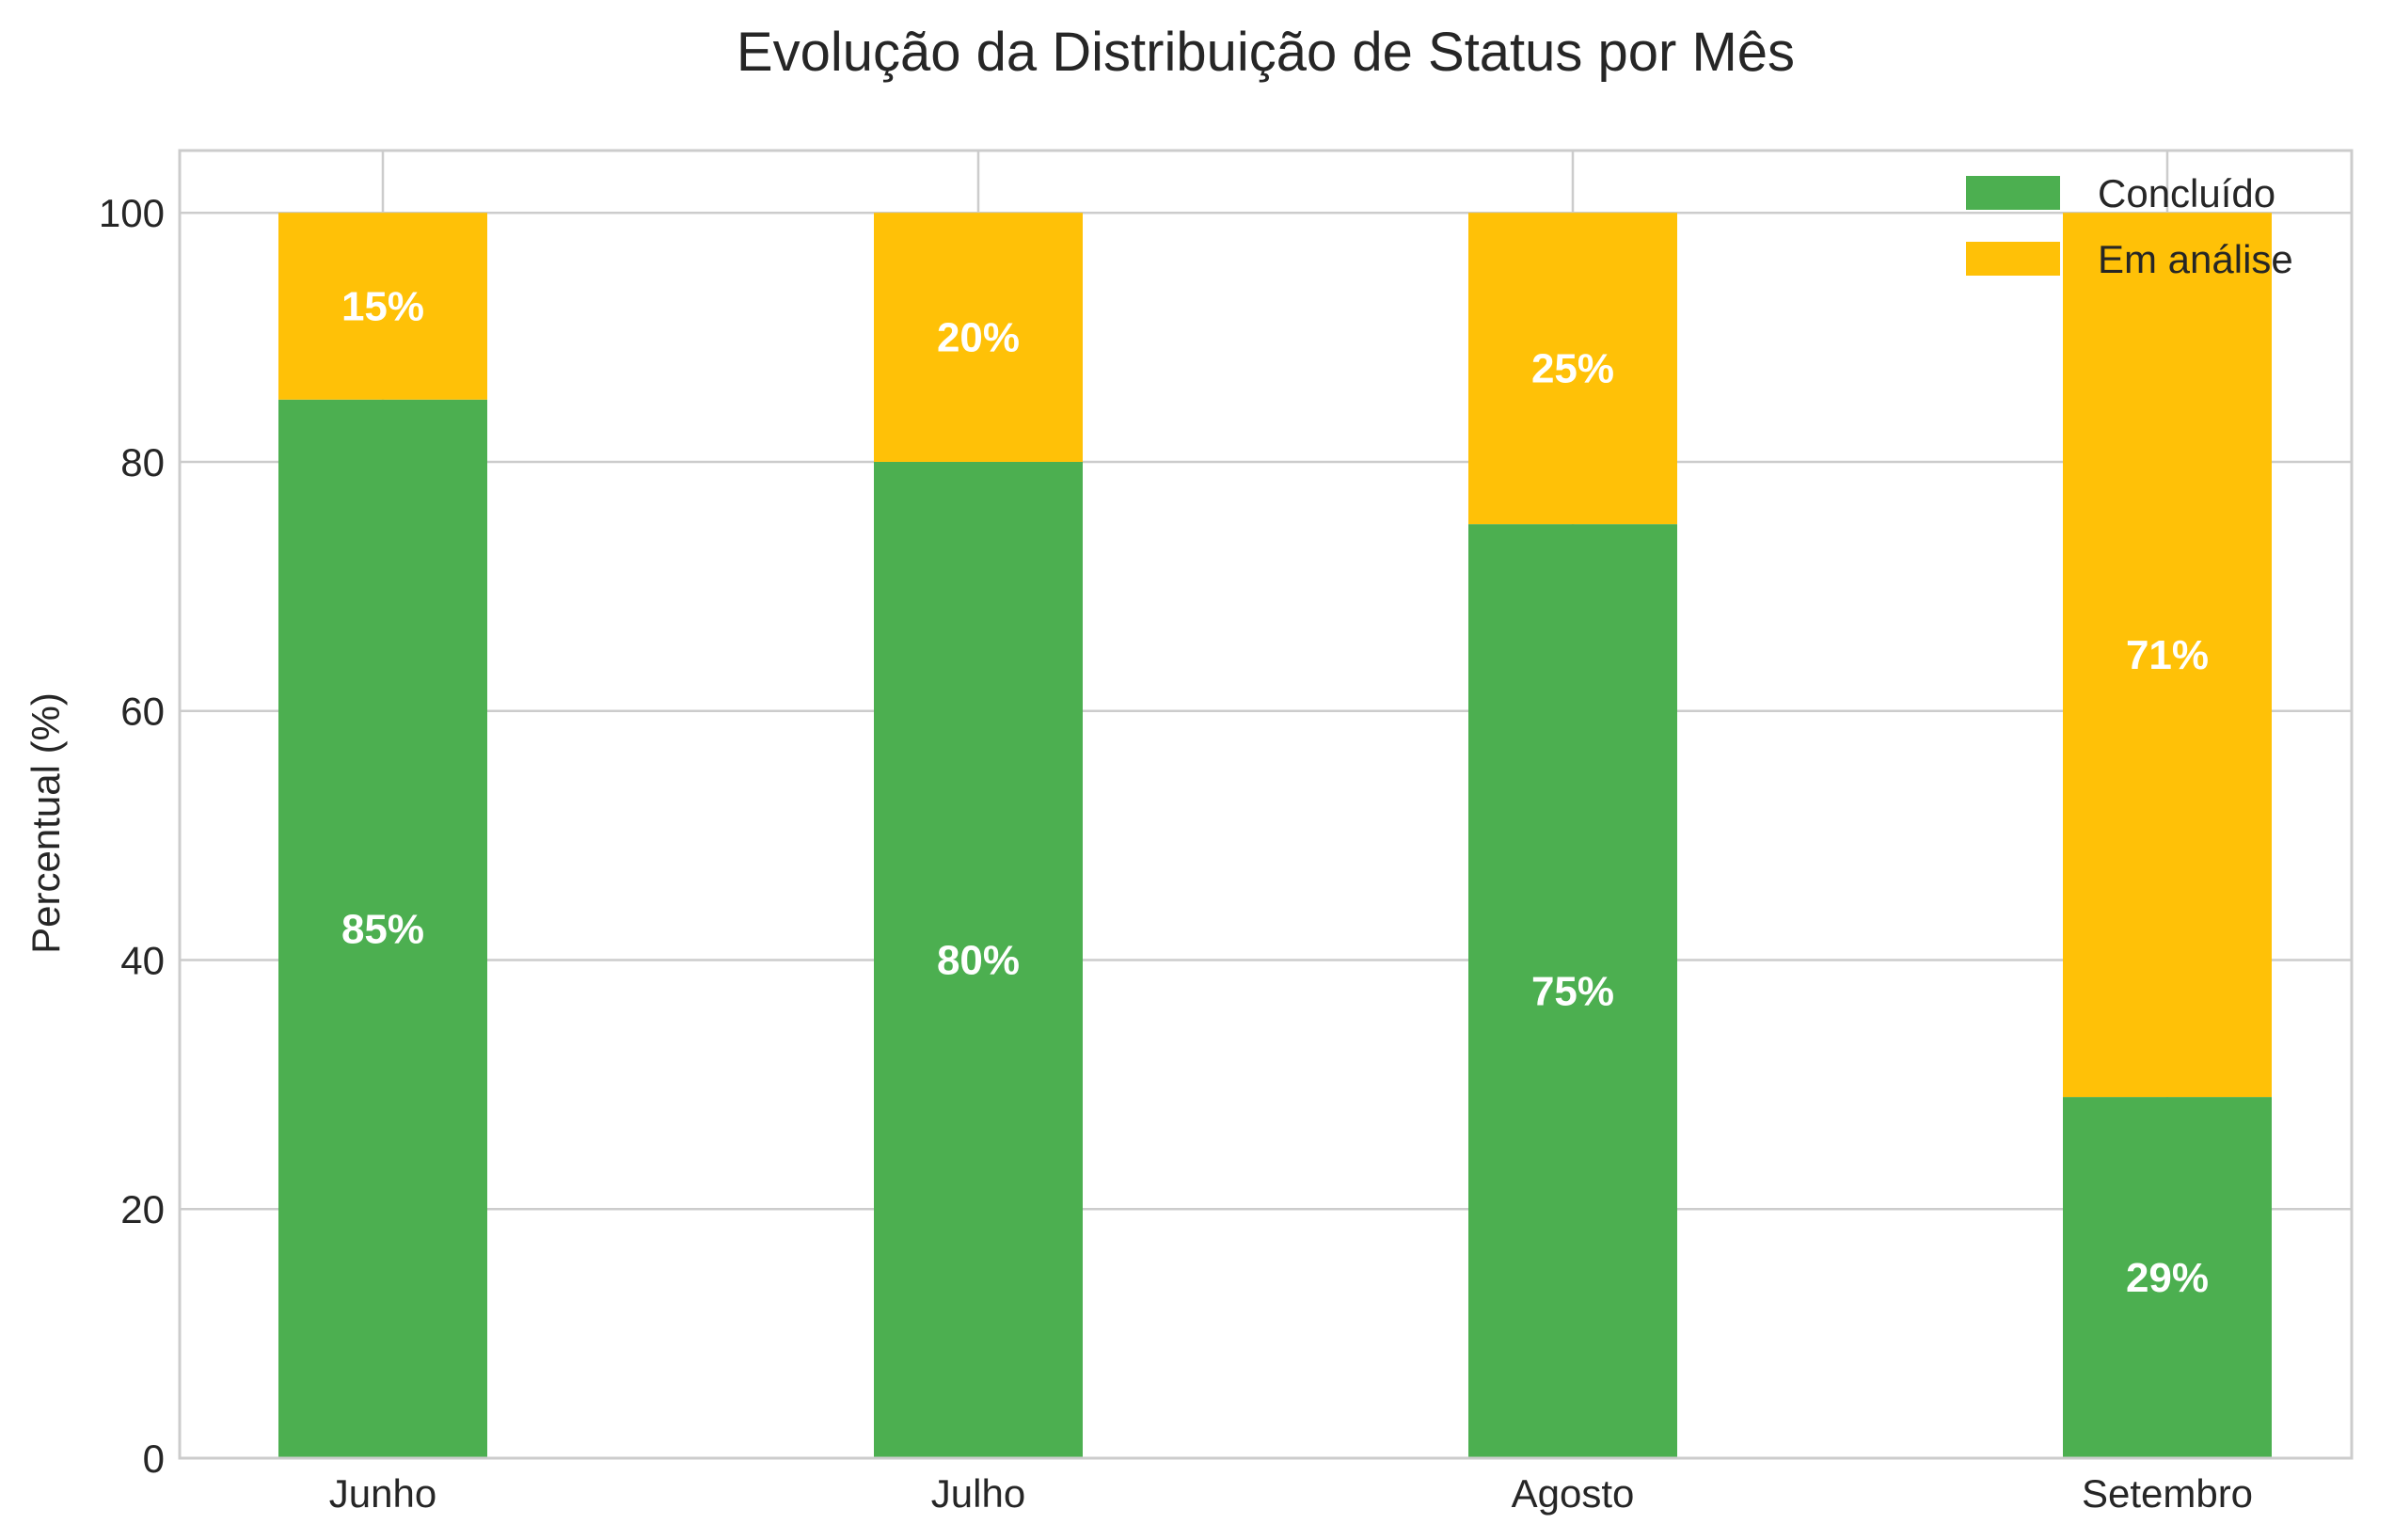  I want to click on x-tick-label: Junho, so click(383, 1493).